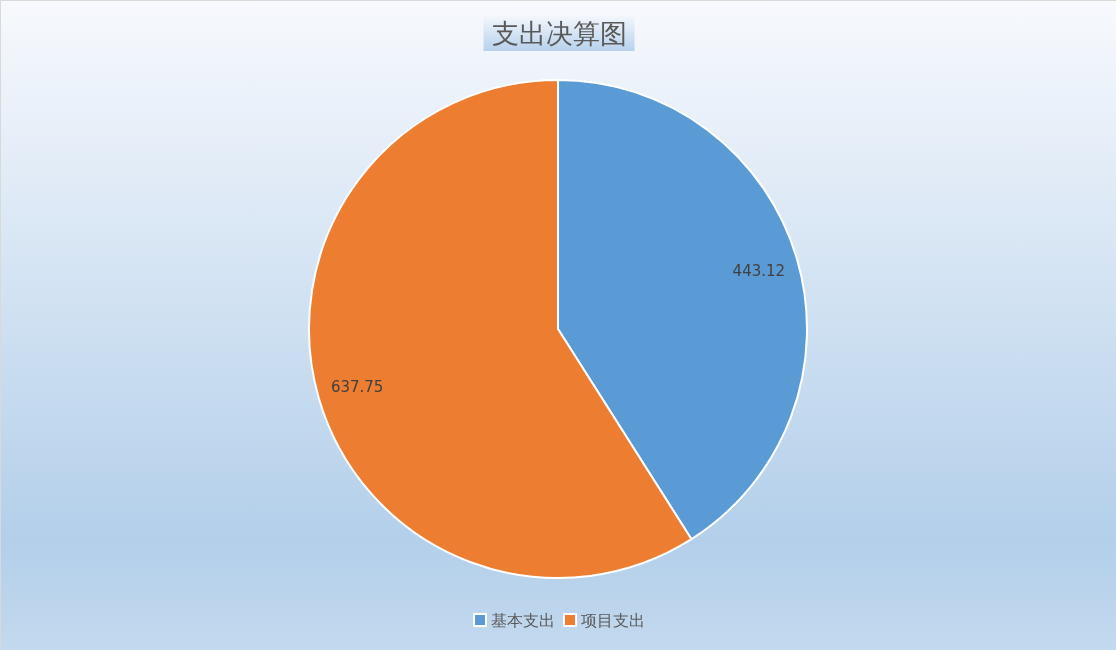 The image size is (1116, 650). I want to click on legend-label: 基本支出, so click(523, 620).